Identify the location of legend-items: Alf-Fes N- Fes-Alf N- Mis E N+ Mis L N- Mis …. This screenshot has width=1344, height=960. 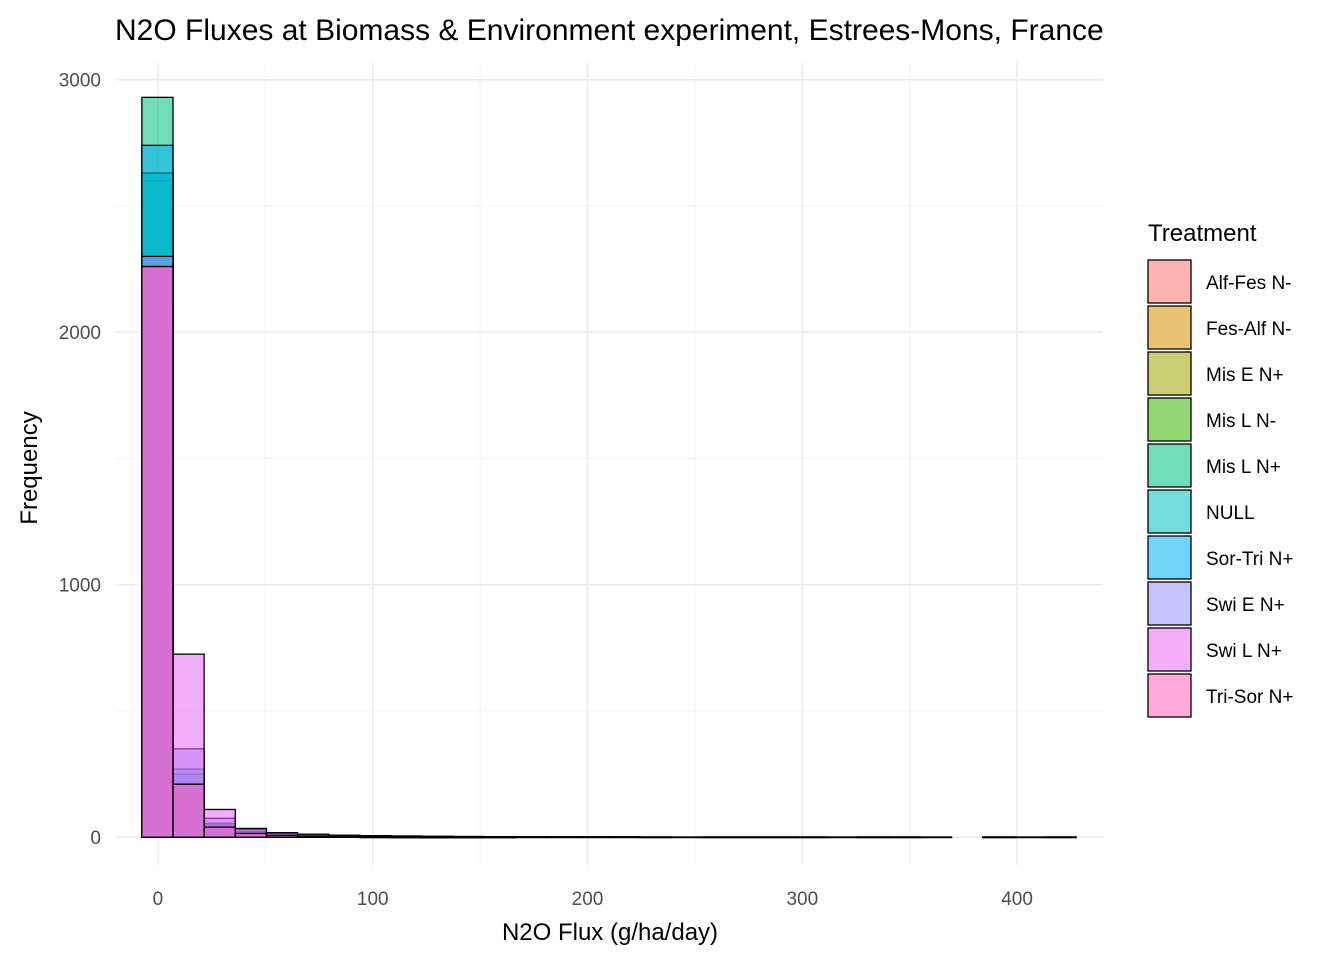
(1220, 488).